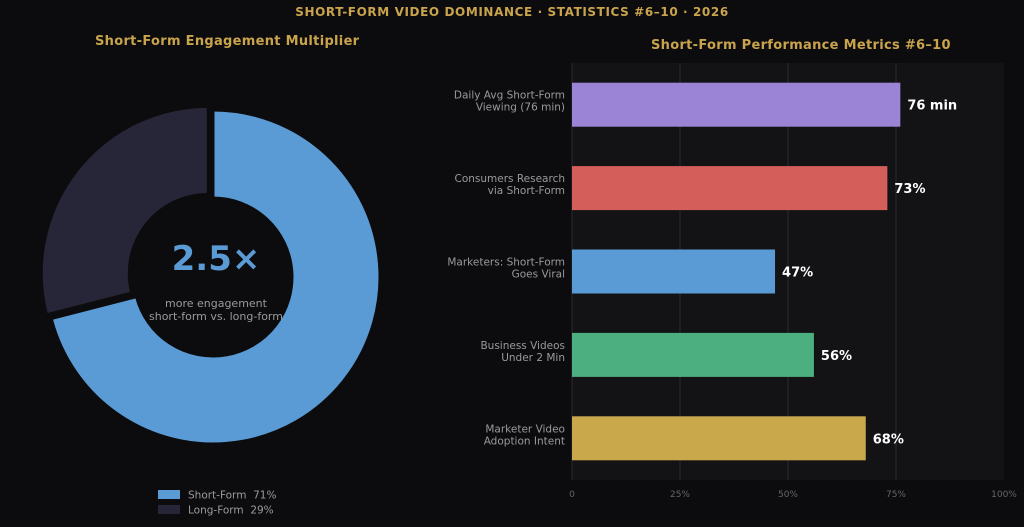  Describe the element at coordinates (836, 356) in the screenshot. I see `bar-value-label: 56%` at that location.